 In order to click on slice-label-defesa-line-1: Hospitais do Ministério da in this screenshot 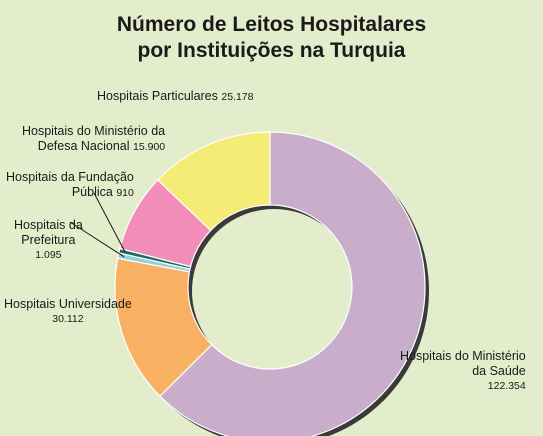, I will do `click(94, 131)`.